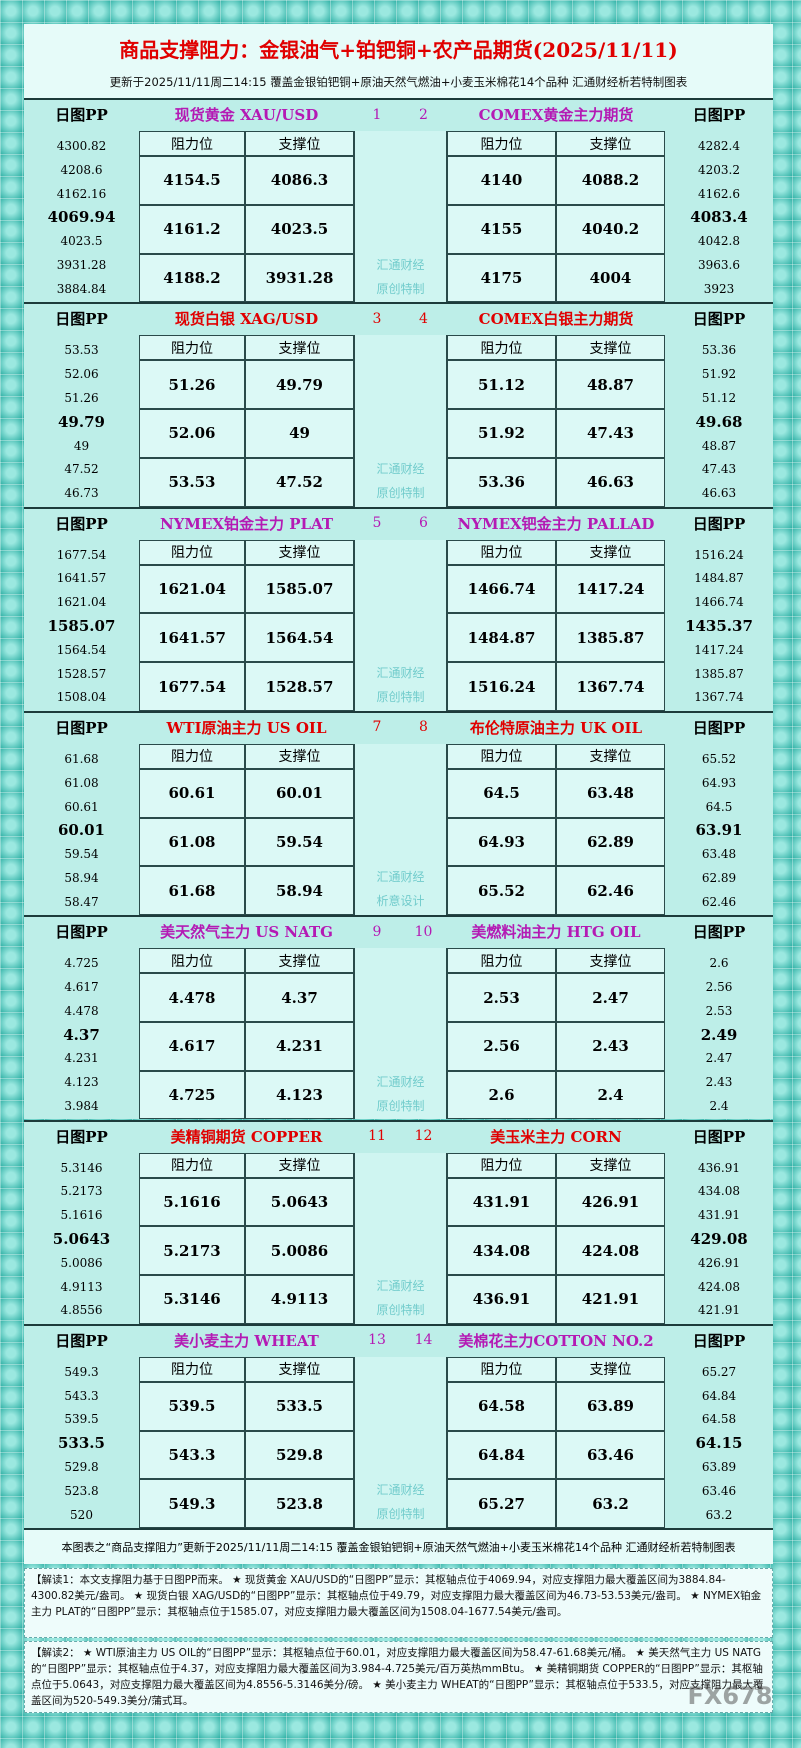 This screenshot has height=1748, width=801. Describe the element at coordinates (81, 649) in the screenshot. I see `pp-value: 1564.54` at that location.